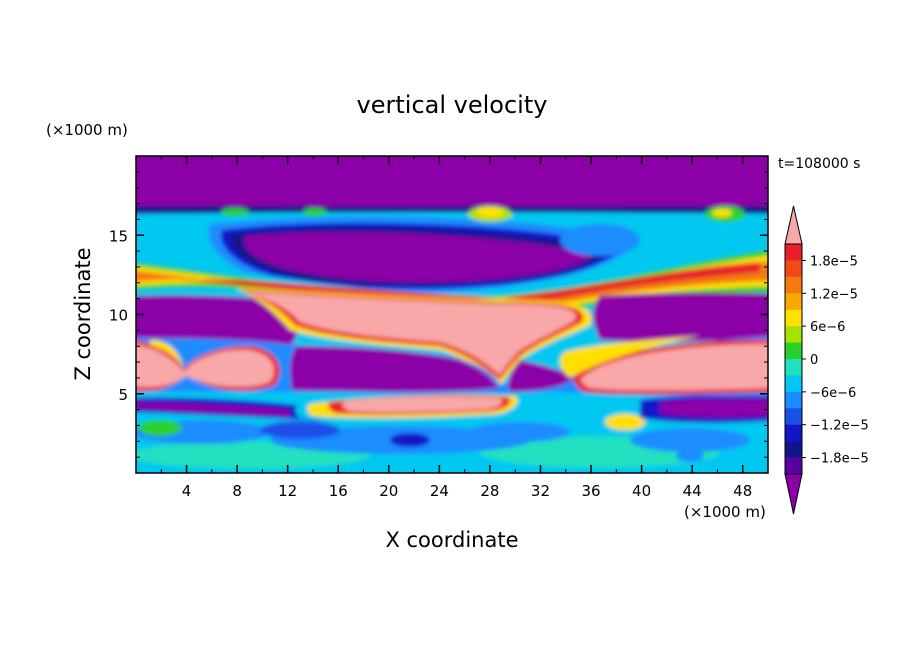  I want to click on x-tick-label: 32, so click(540, 491).